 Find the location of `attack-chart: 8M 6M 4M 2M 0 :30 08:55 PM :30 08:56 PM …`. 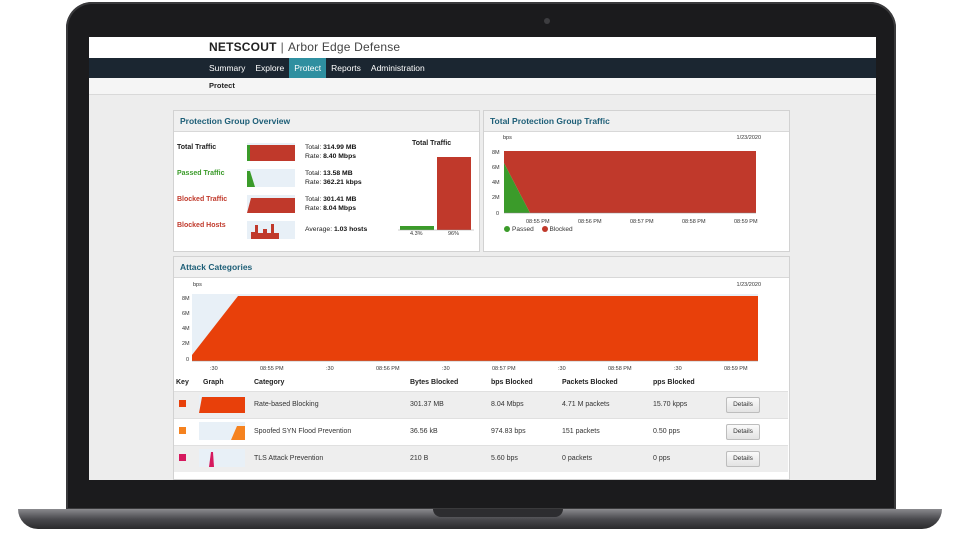

attack-chart: 8M 6M 4M 2M 0 :30 08:55 PM :30 08:56 PM … is located at coordinates (470, 333).